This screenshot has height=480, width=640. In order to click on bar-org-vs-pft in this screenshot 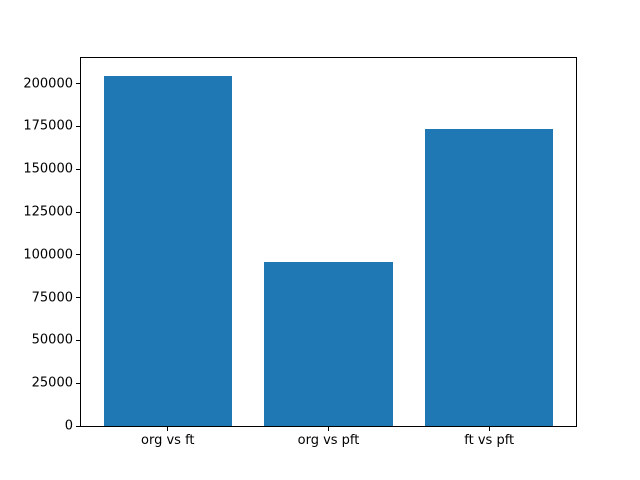, I will do `click(328, 344)`.